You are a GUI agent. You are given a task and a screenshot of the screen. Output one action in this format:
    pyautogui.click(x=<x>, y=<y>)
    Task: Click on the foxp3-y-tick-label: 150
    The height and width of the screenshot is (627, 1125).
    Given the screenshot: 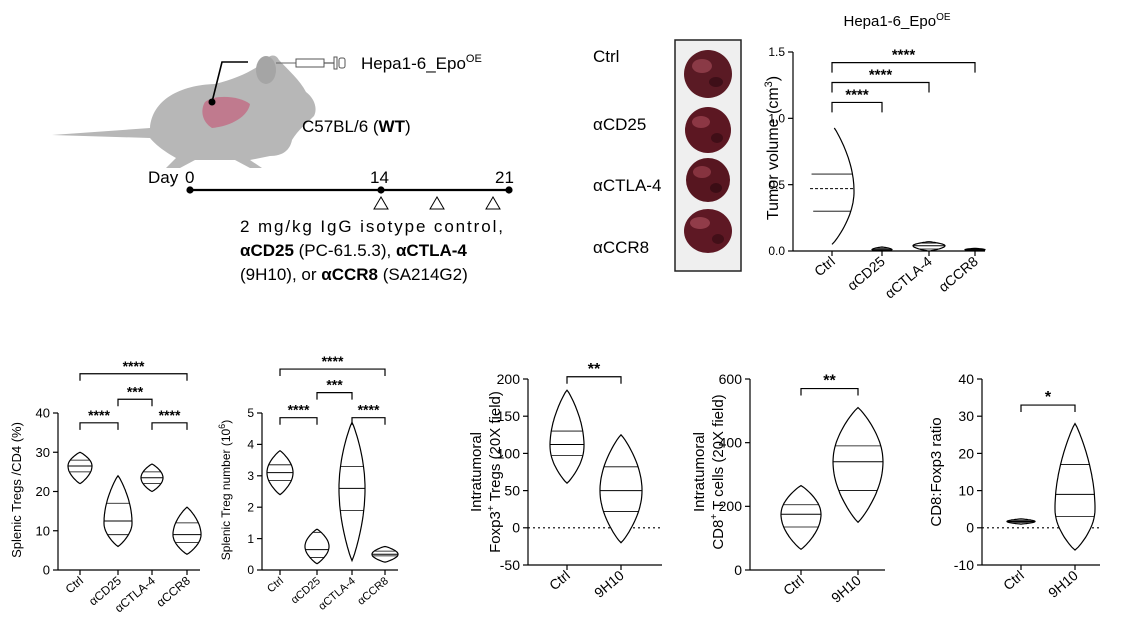 What is the action you would take?
    pyautogui.click(x=509, y=416)
    